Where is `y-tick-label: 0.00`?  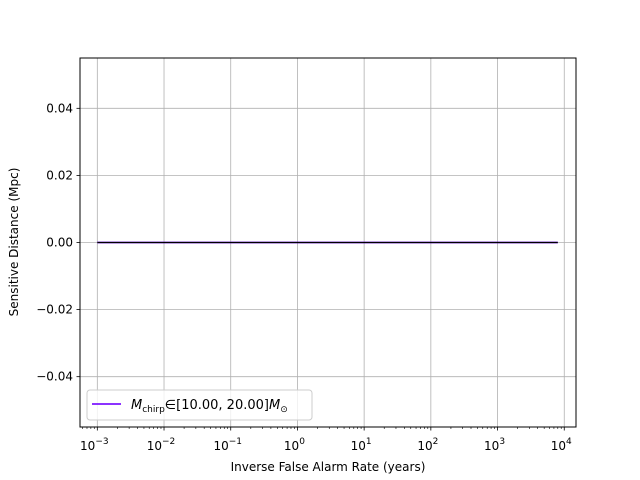
y-tick-label: 0.00 is located at coordinates (59, 243).